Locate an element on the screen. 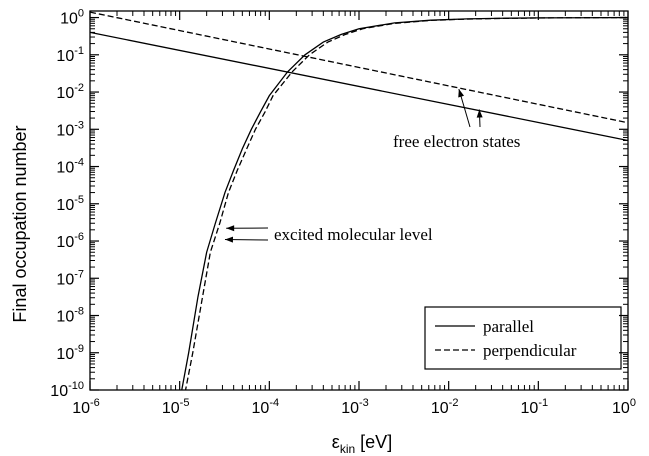 The height and width of the screenshot is (456, 649). x-tick-label-exponent: 0 is located at coordinates (633, 403).